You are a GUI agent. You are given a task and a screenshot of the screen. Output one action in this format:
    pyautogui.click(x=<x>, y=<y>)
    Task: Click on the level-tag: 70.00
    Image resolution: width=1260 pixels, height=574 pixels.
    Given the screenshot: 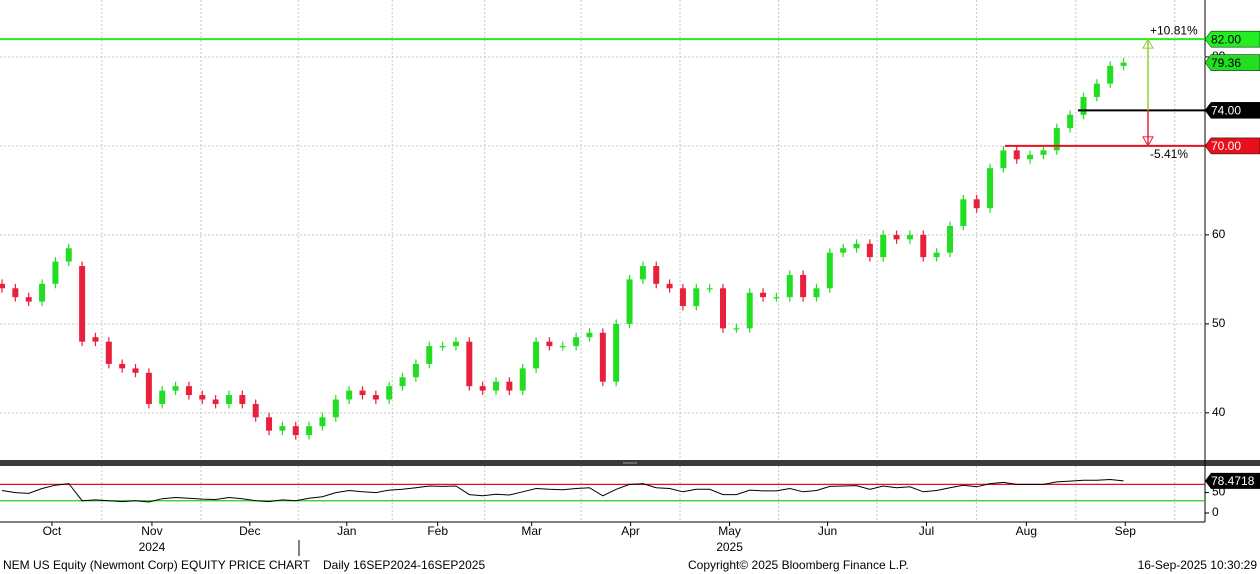 What is the action you would take?
    pyautogui.click(x=1226, y=146)
    